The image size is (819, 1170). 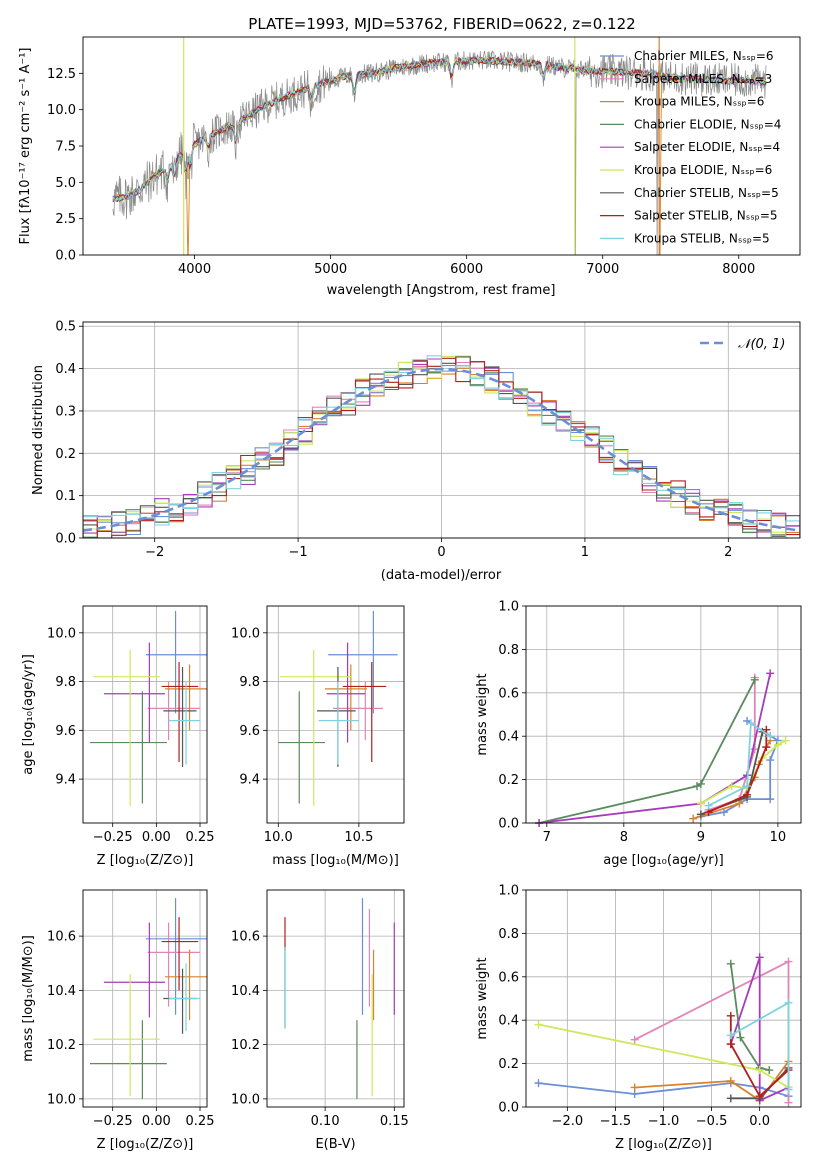 I want to click on x-axis-label: wavelength [Angstrom, rest frame], so click(x=441, y=290).